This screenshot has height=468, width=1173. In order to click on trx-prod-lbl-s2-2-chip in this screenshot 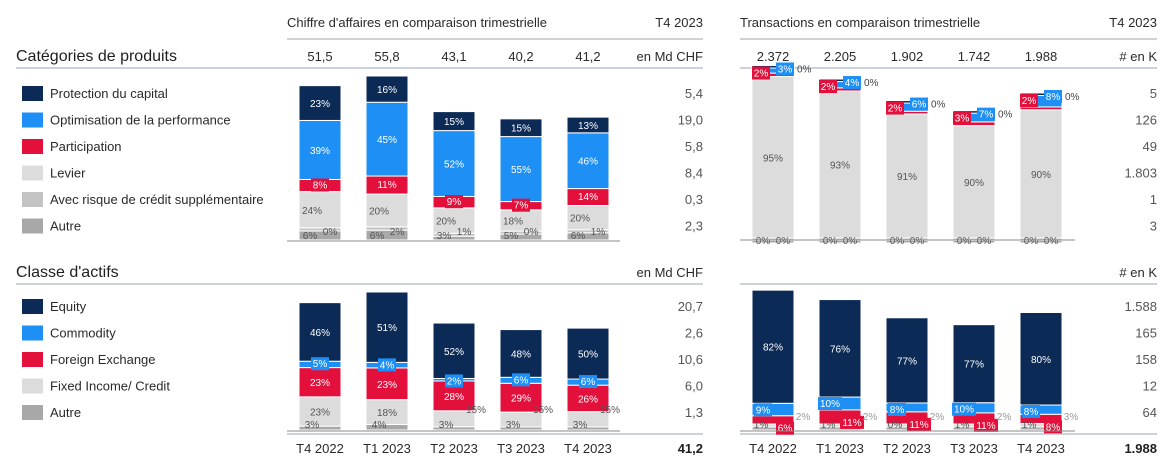, I will do `click(852, 83)`.